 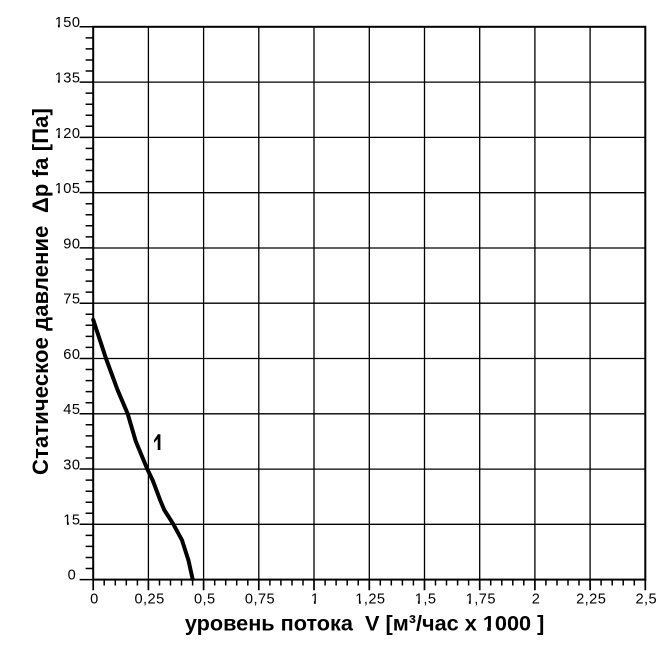 I want to click on svg-text: 135, so click(x=68, y=79).